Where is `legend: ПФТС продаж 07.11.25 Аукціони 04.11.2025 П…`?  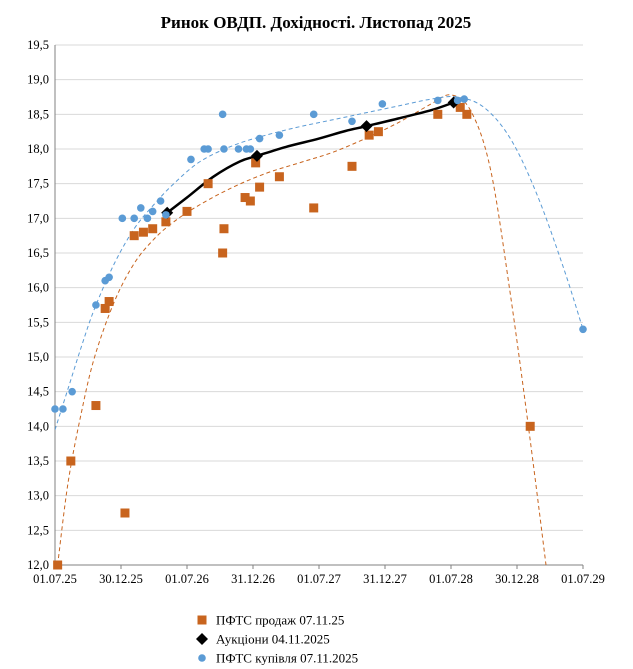
legend: ПФТС продаж 07.11.25 Аукціони 04.11.2025 П… is located at coordinates (277, 639).